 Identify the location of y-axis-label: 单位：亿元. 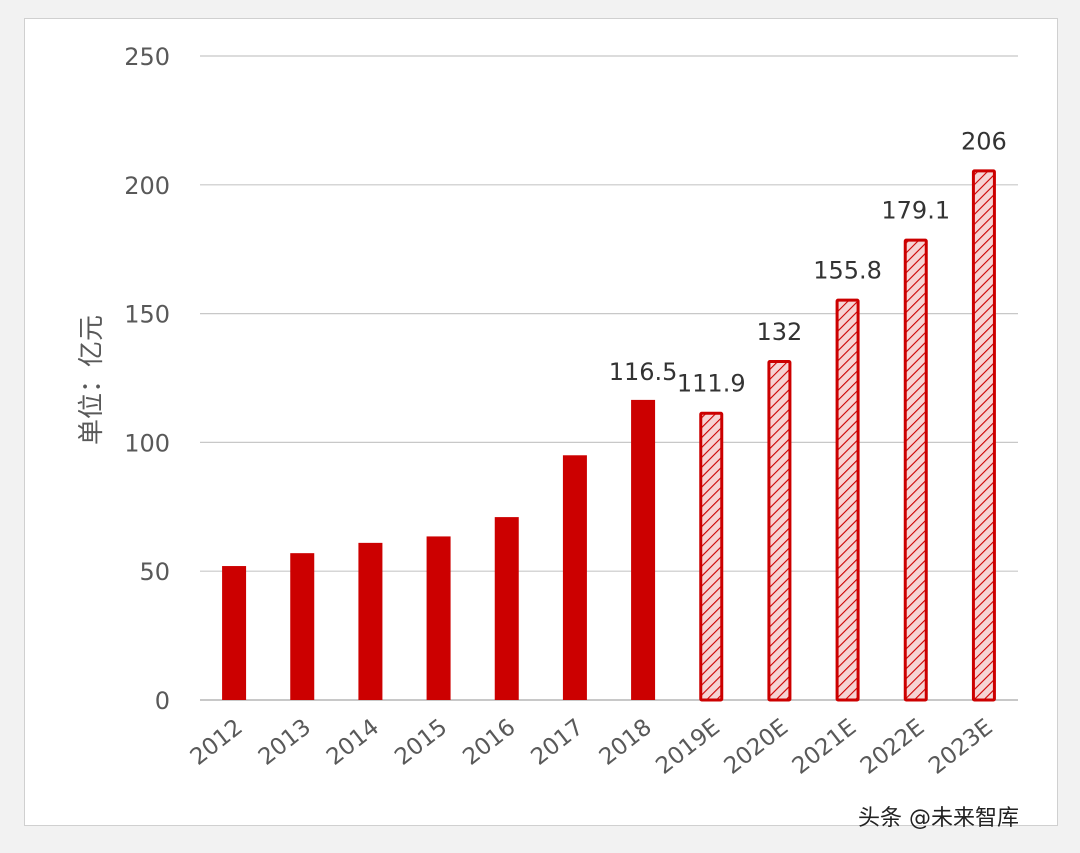
(92, 380).